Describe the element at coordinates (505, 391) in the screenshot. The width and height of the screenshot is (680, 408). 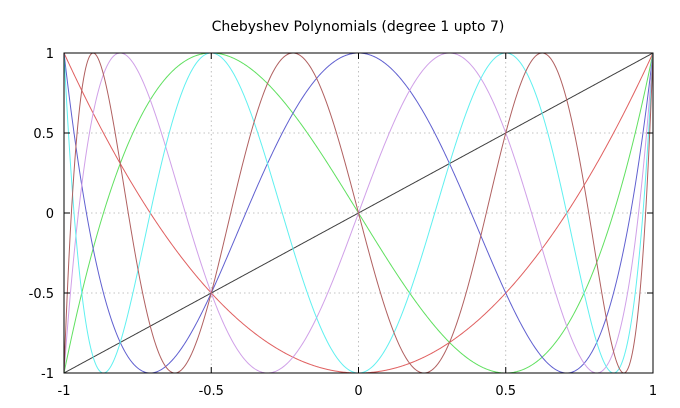
I see `x-tick-label: 0.5` at that location.